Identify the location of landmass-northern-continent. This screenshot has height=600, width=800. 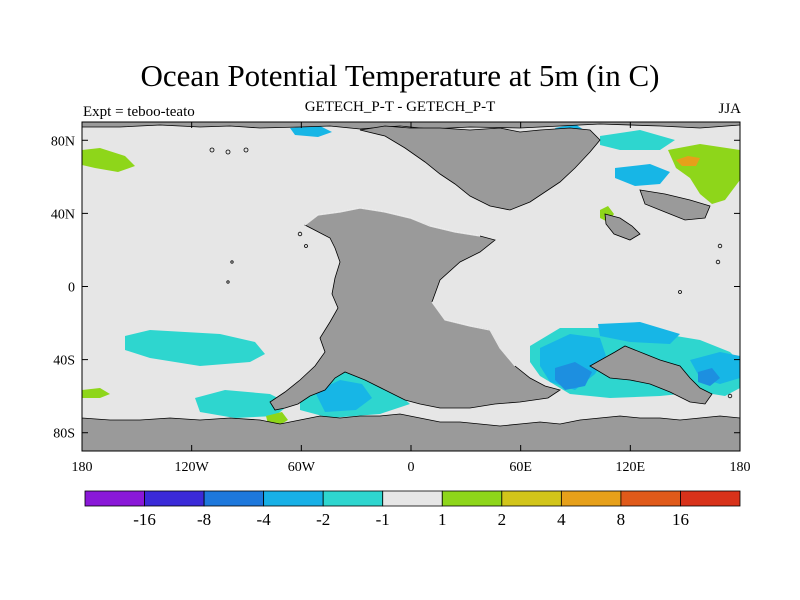
(480, 168).